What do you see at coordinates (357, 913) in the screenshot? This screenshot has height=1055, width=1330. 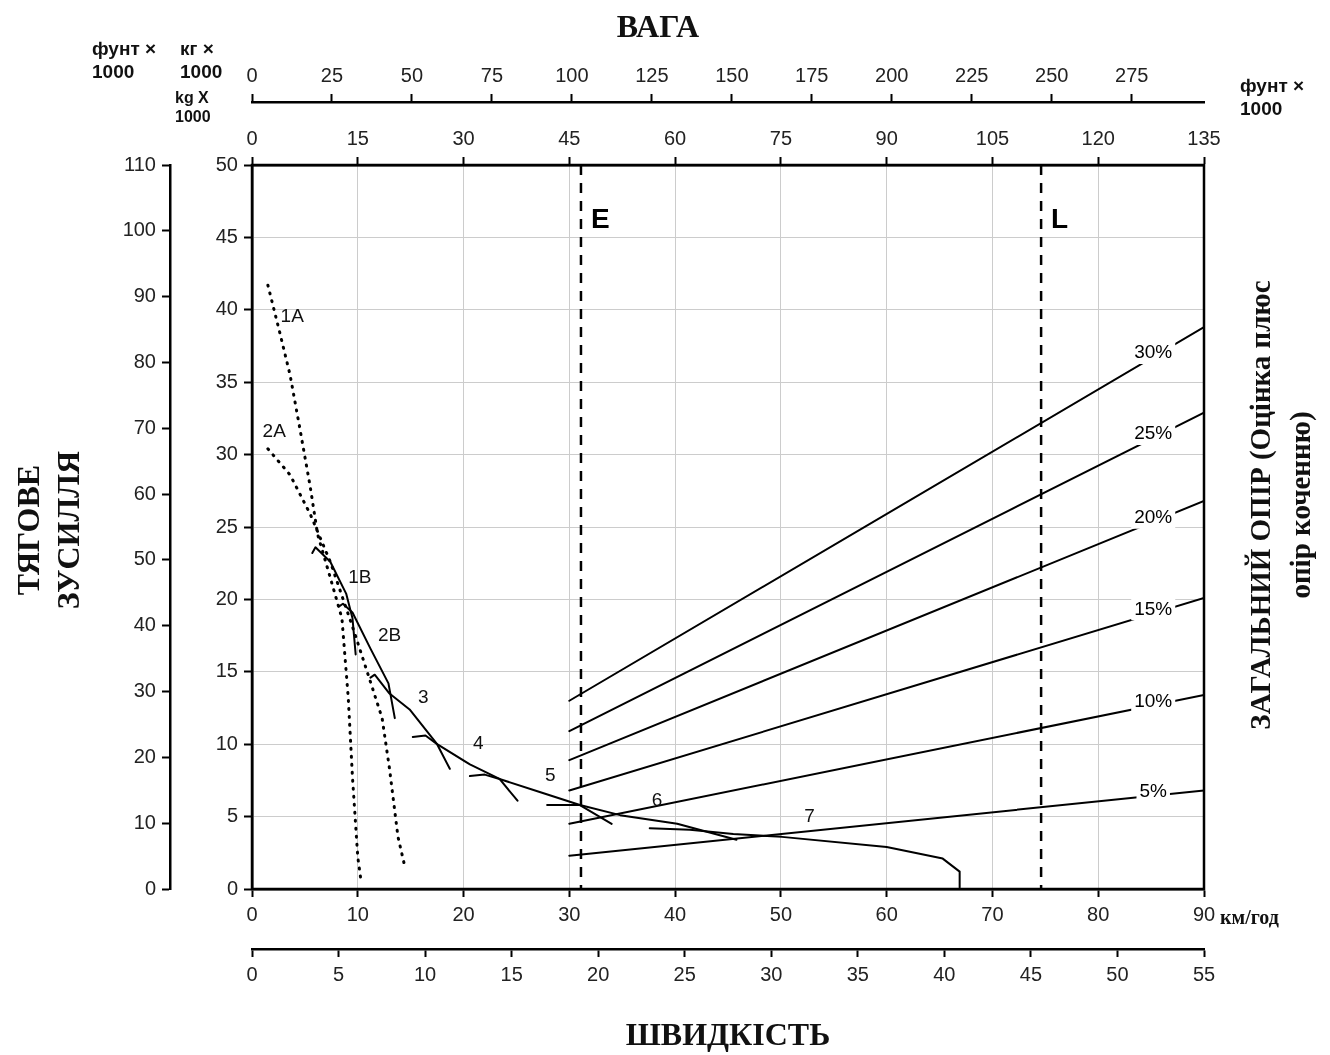 I see `x-tick-label: 10` at bounding box center [357, 913].